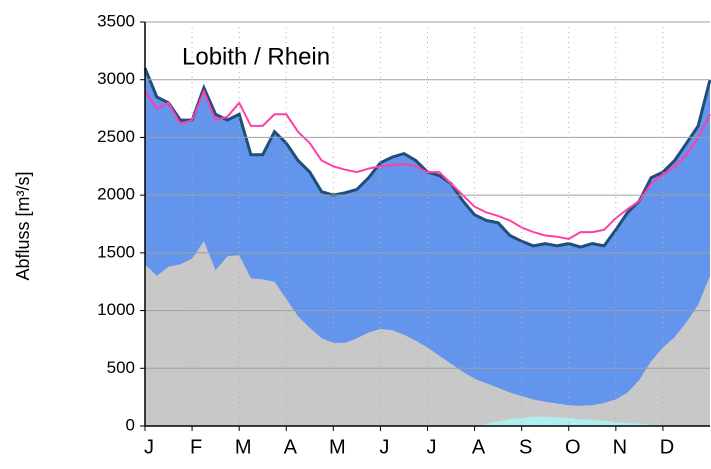 This screenshot has height=469, width=711. I want to click on chart-title: Lobith / Rhein, so click(256, 56).